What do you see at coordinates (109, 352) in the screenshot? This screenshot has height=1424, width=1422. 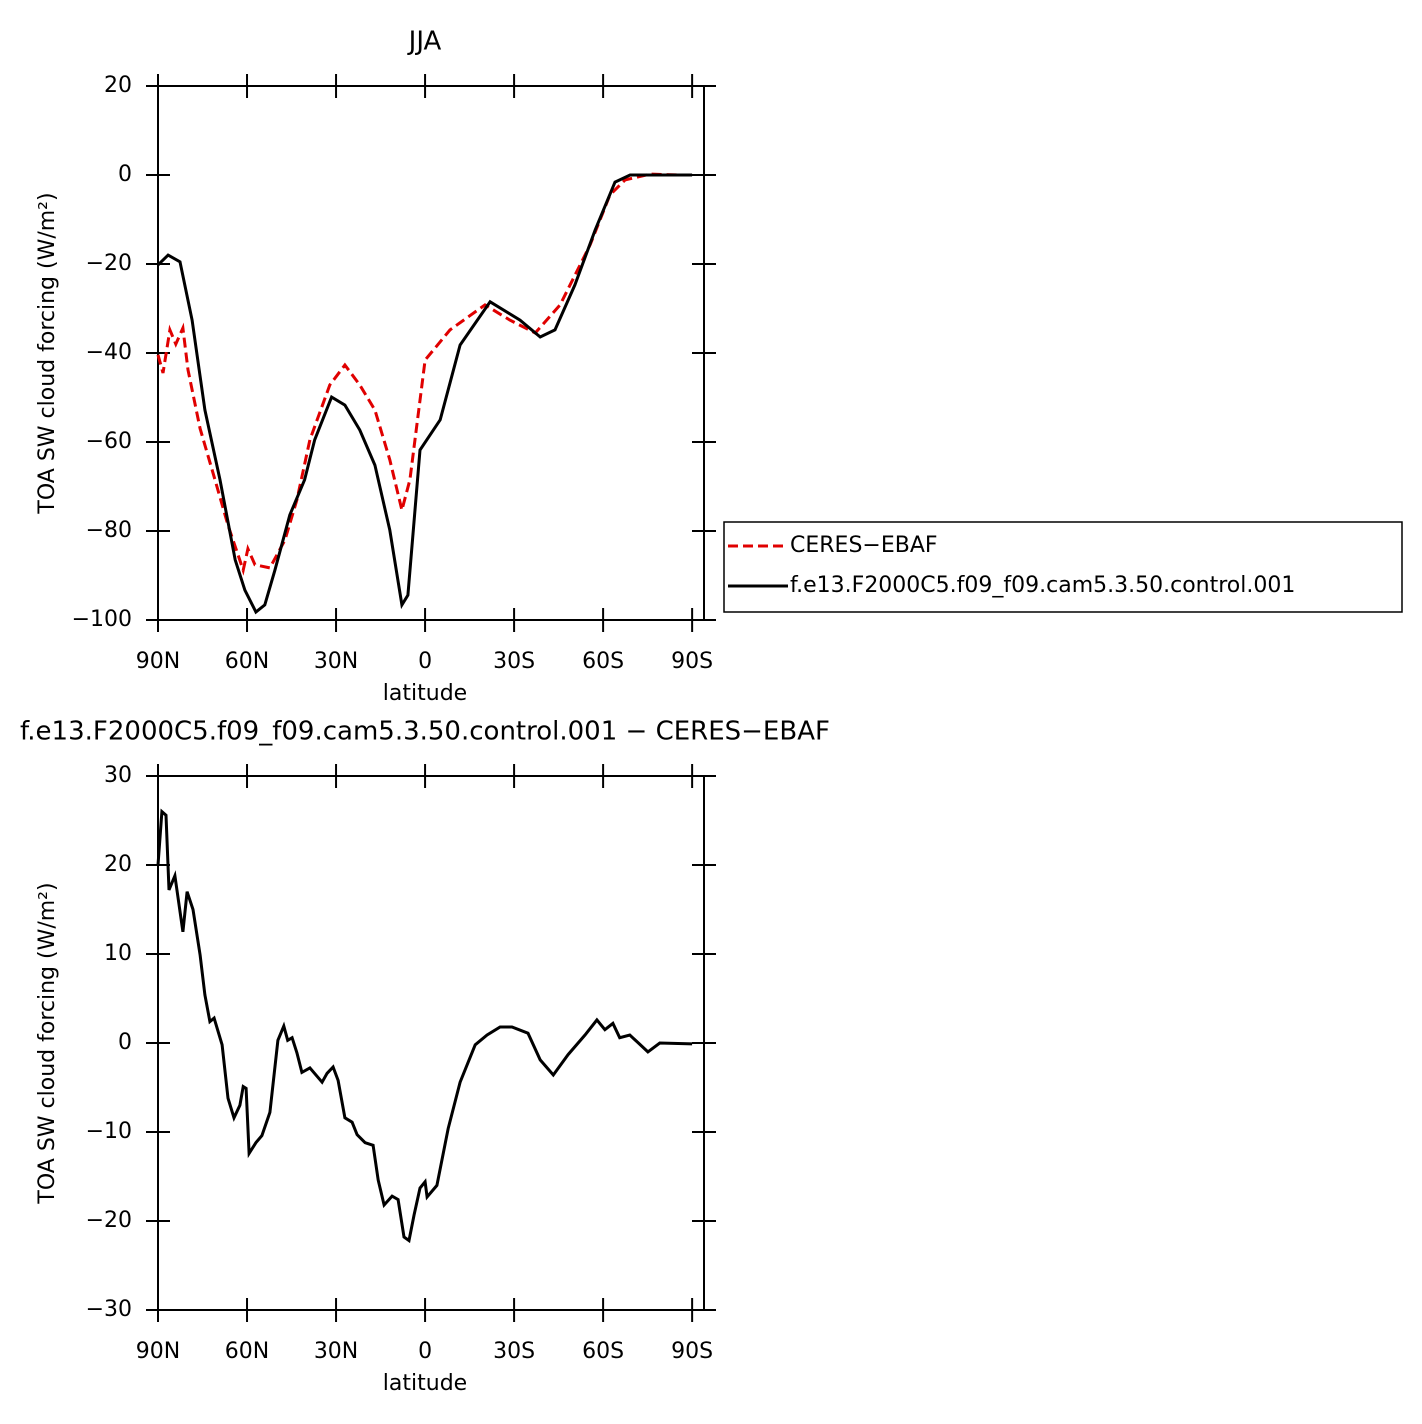 I see `y-tick-label: −40` at bounding box center [109, 352].